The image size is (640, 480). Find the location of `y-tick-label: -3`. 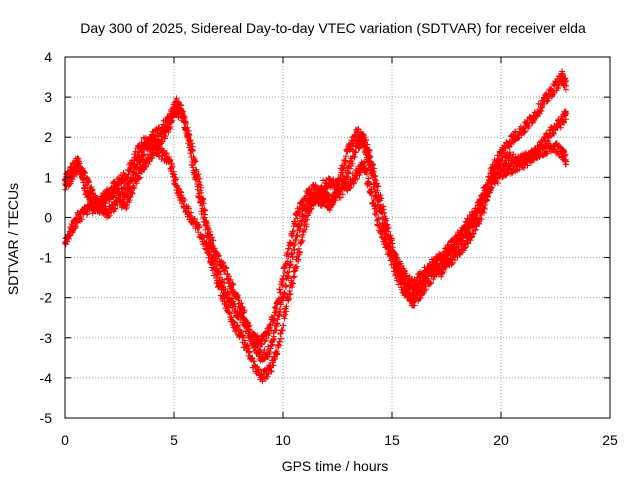

y-tick-label: -3 is located at coordinates (46, 338).